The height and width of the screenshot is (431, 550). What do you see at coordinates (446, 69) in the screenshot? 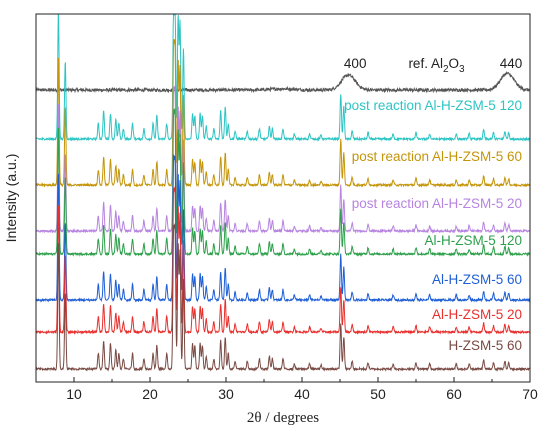
I see `series-label-subscript: 2` at bounding box center [446, 69].